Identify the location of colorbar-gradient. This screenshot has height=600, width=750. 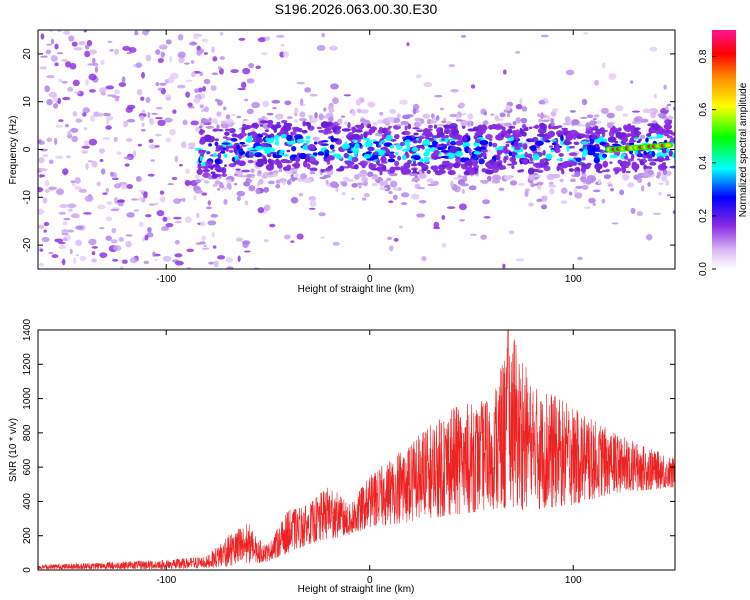
(724, 149).